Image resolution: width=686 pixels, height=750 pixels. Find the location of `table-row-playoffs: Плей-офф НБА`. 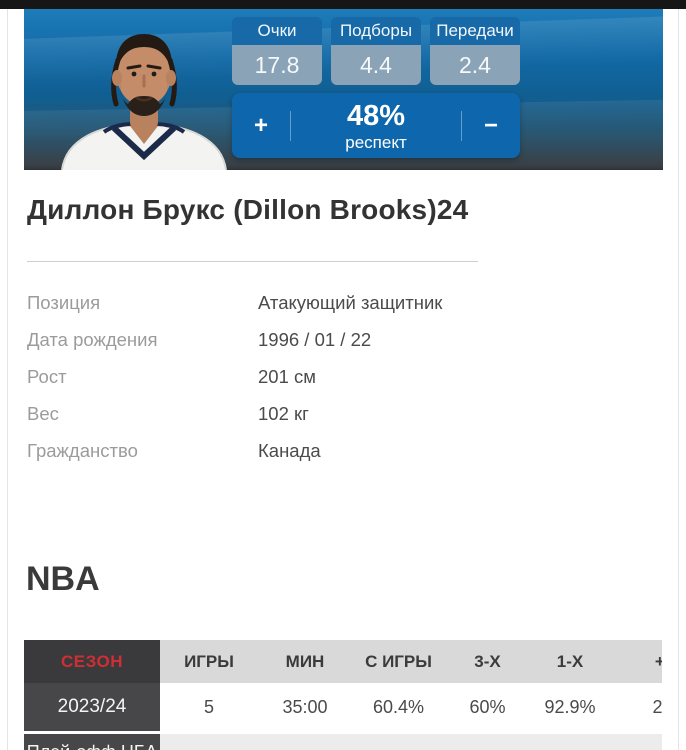

table-row-playoffs: Плей-офф НБА is located at coordinates (343, 742).